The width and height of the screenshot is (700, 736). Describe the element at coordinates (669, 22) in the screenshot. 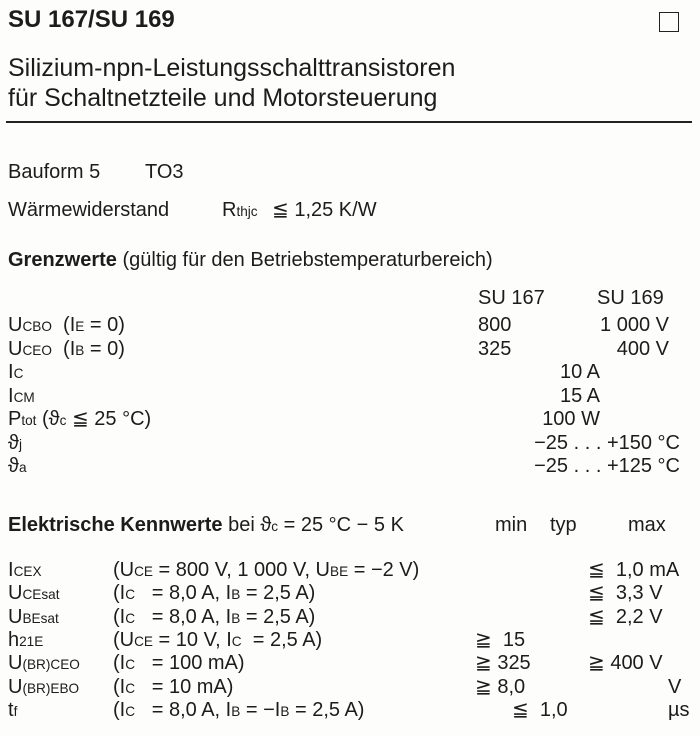

I see `checkbox` at that location.